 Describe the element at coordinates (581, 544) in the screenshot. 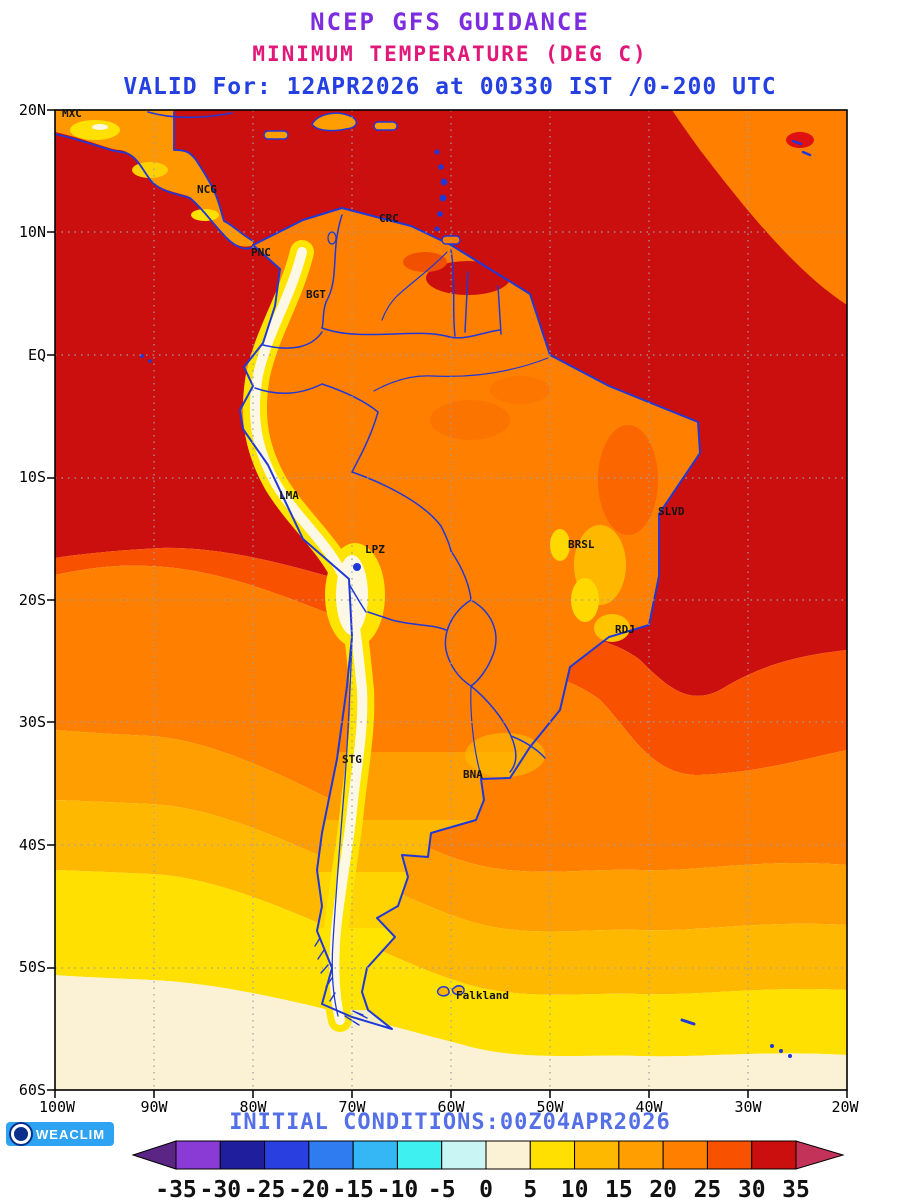

I see `city-label: BRSL` at that location.